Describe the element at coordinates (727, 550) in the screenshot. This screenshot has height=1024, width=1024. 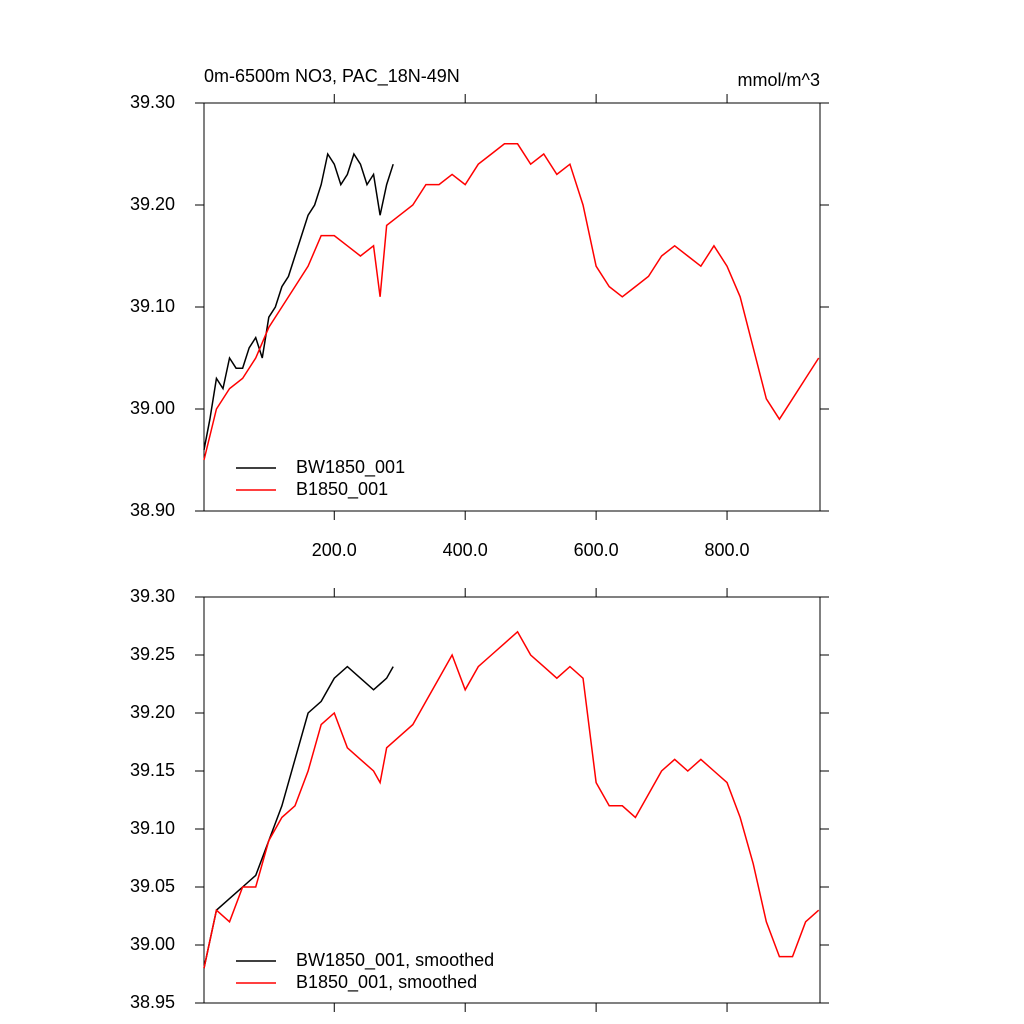
I see `x-tick-label: 800.0` at that location.